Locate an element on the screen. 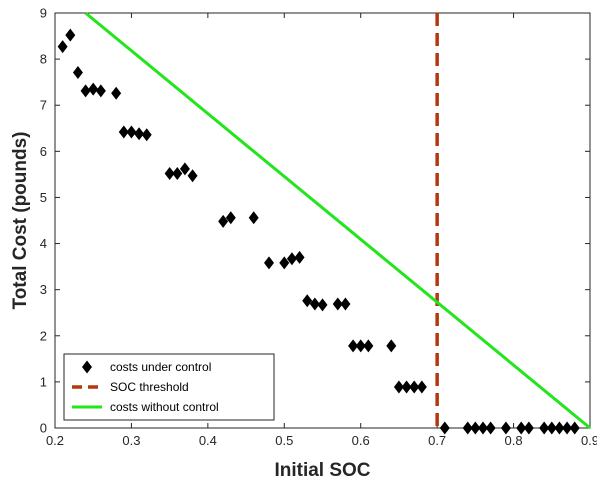  y-tick-label: 9 is located at coordinates (43, 13).